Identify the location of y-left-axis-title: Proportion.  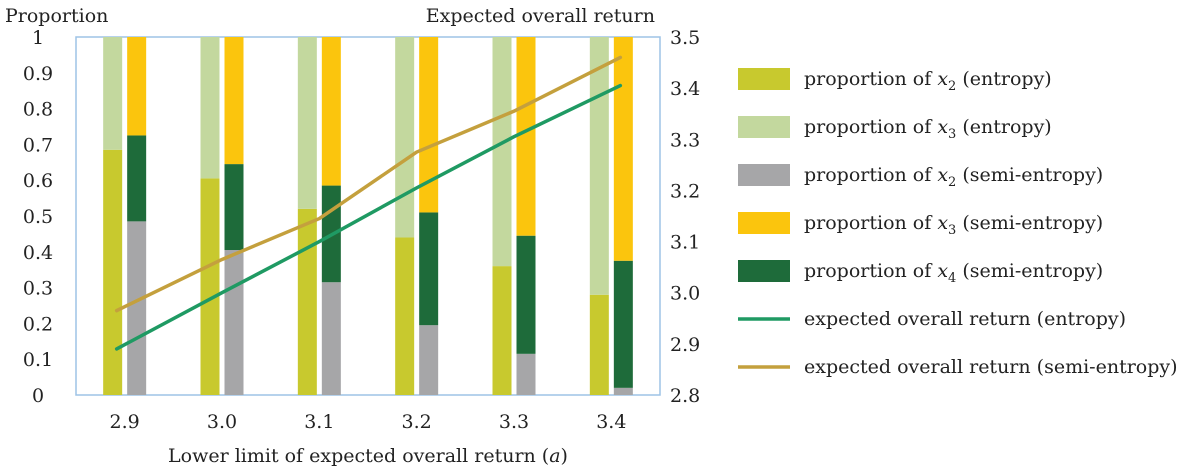
(56, 16).